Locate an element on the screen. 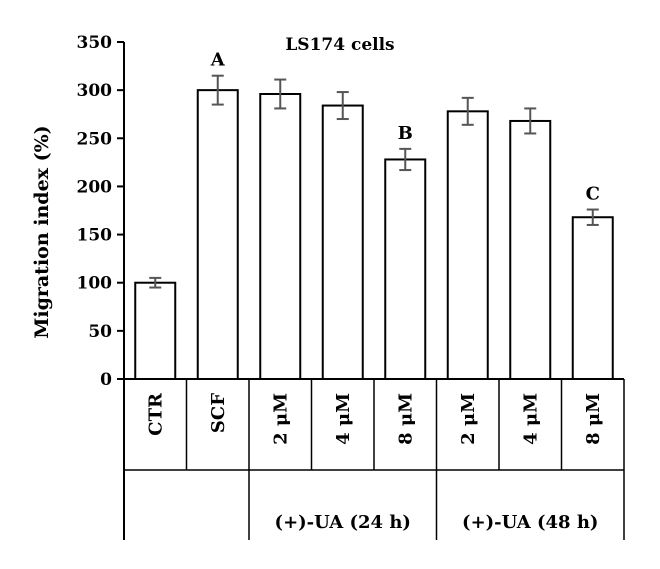 This screenshot has width=660, height=569. y-tick-label: 50 is located at coordinates (100, 332).